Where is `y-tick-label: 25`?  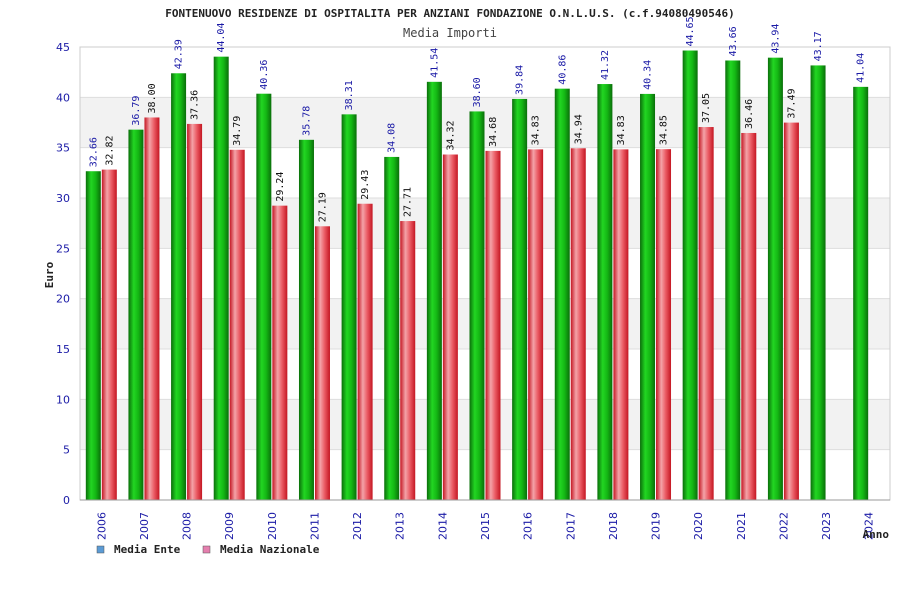 y-tick-label: 25 is located at coordinates (63, 248).